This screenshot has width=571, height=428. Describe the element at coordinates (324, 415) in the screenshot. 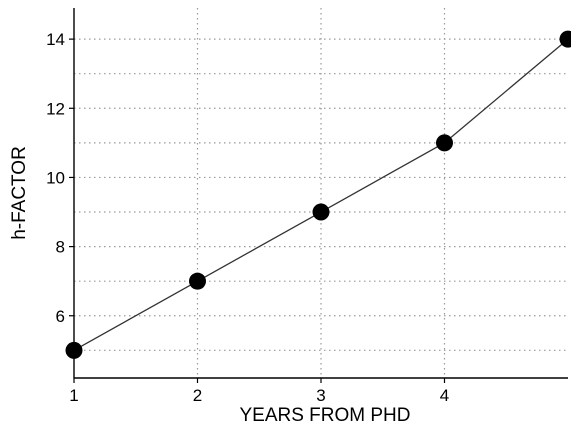

I see `x-axis-title: YEARS FROM PHD` at that location.